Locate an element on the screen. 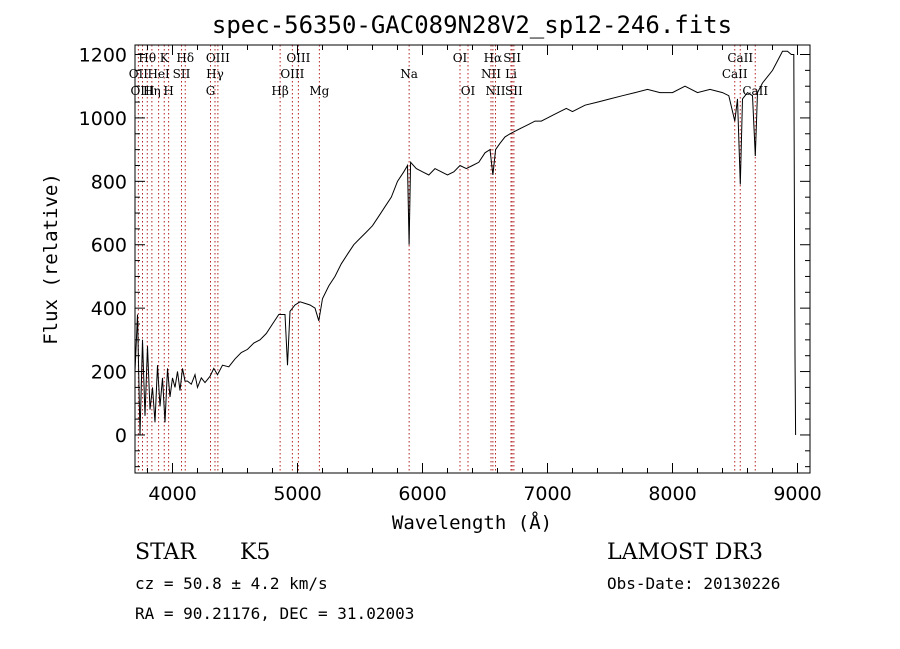 This screenshot has height=649, width=900. line-marker-label: Hβ is located at coordinates (279, 91).